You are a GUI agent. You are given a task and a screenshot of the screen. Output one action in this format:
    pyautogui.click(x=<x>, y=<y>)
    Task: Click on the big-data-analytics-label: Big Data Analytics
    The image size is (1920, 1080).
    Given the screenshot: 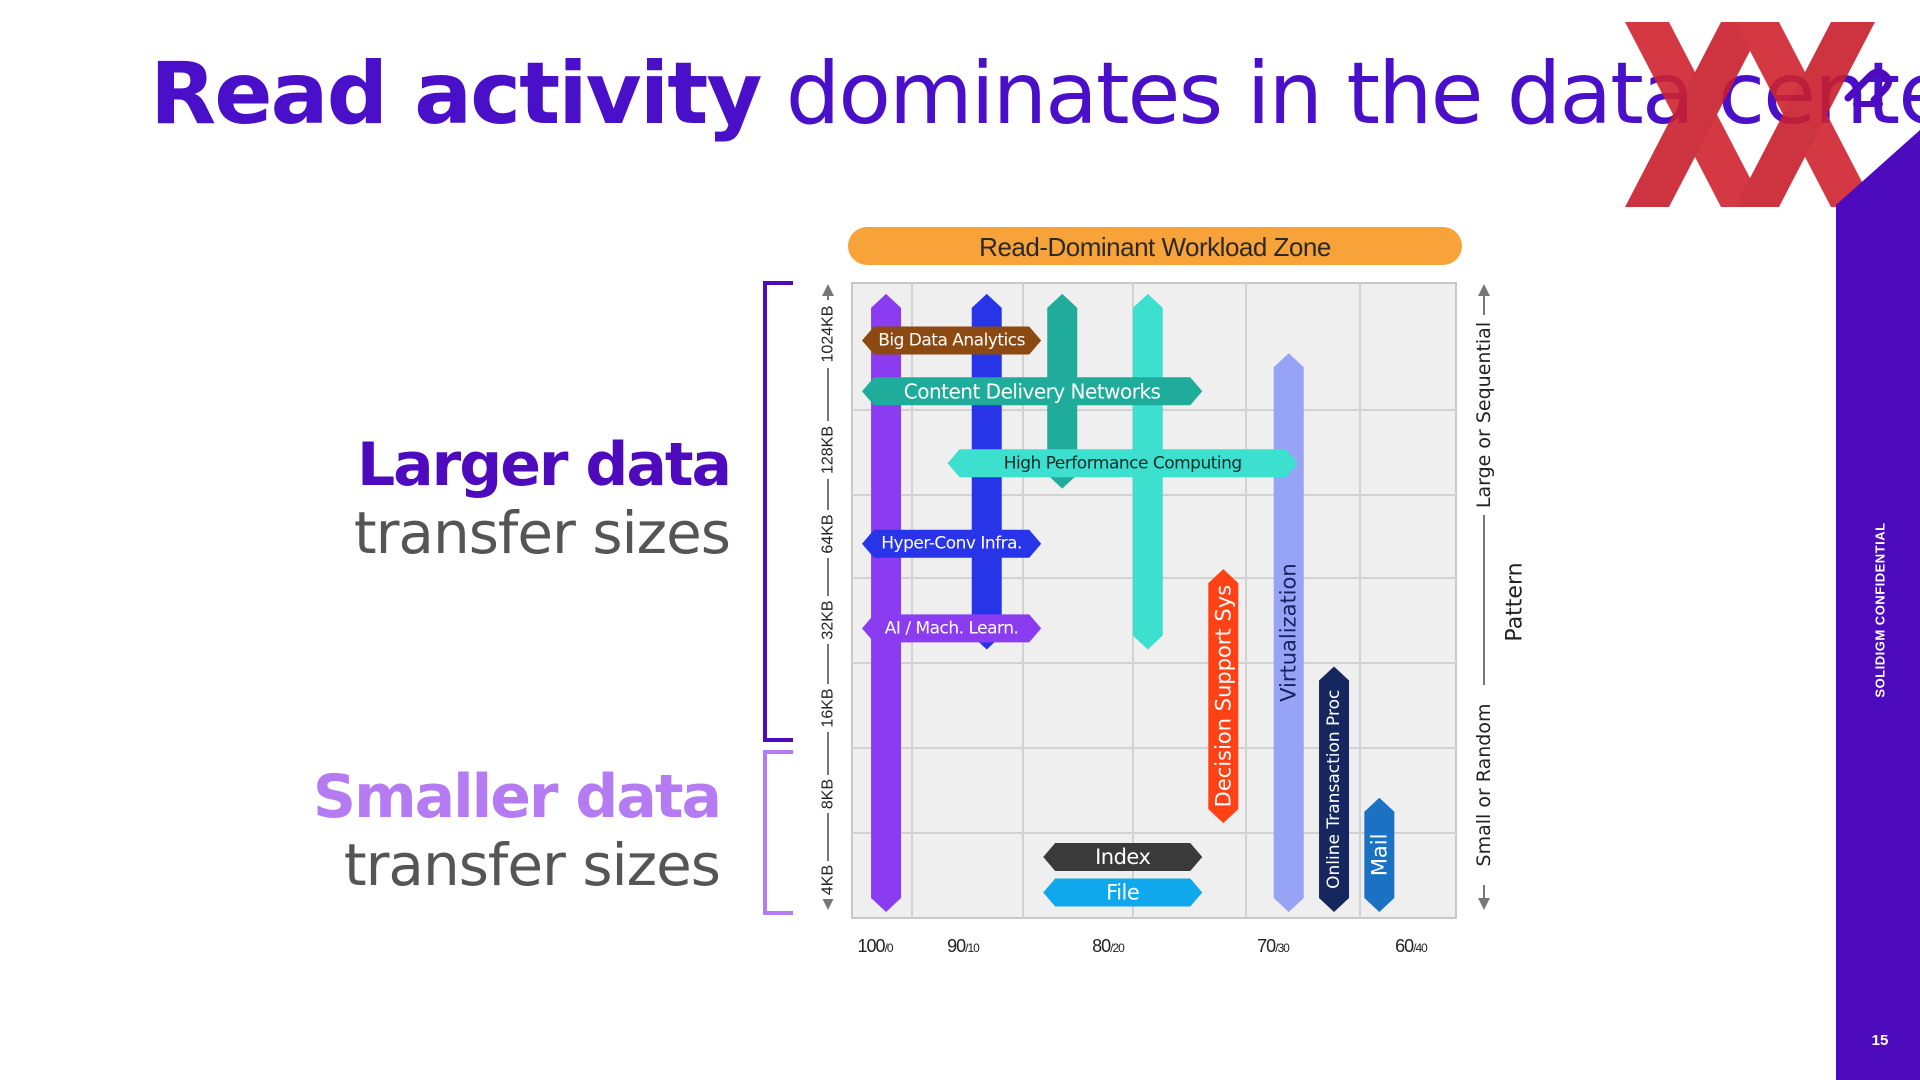 What is the action you would take?
    pyautogui.click(x=951, y=341)
    